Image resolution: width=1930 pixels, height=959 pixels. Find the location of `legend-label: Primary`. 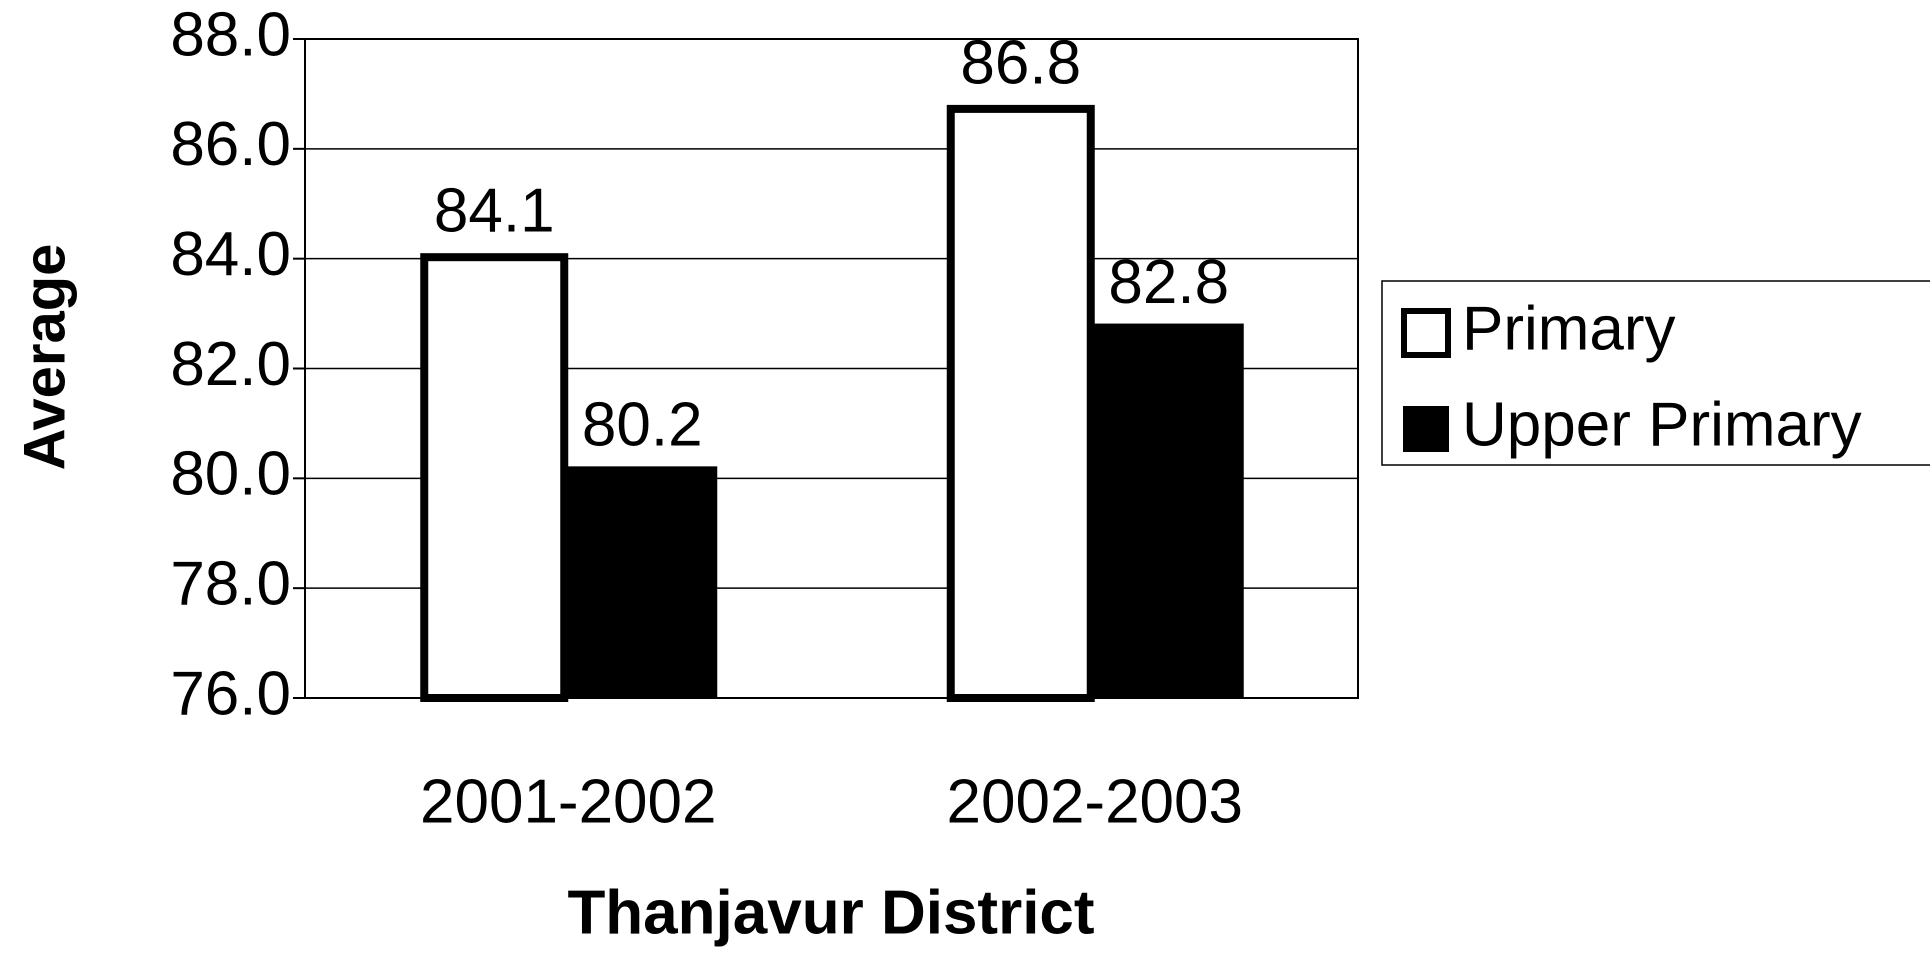

legend-label: Primary is located at coordinates (1569, 328).